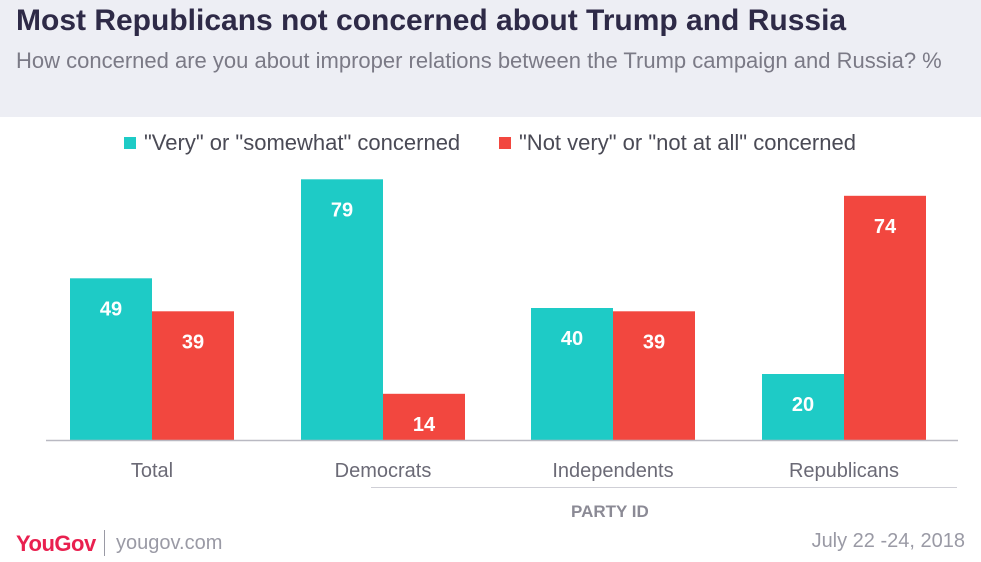  I want to click on party-id-label: PARTY ID, so click(610, 511).